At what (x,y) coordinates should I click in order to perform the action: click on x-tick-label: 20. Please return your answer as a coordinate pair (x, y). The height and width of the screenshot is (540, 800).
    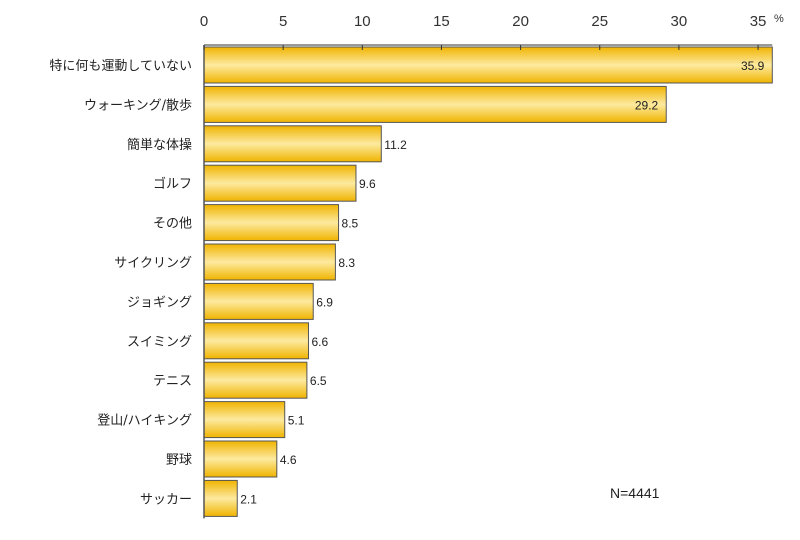
    Looking at the image, I should click on (520, 21).